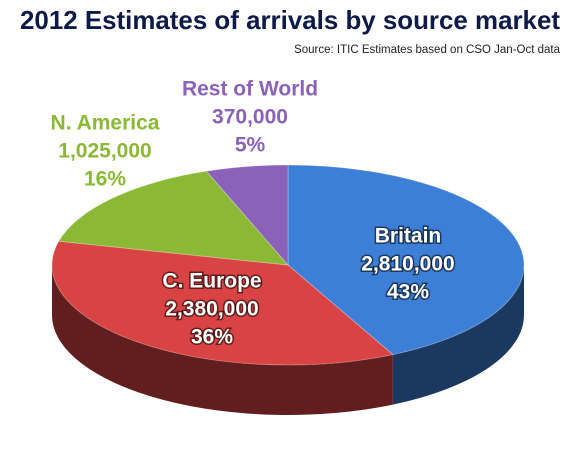  I want to click on percent-label: 5%, so click(250, 145).